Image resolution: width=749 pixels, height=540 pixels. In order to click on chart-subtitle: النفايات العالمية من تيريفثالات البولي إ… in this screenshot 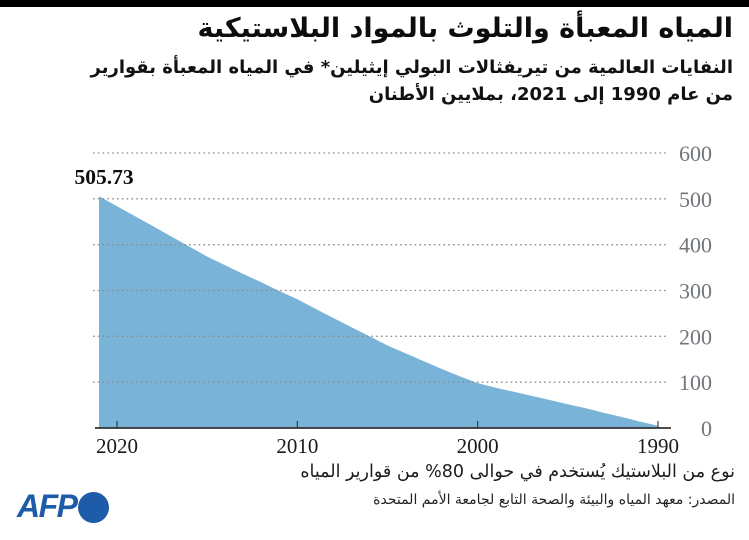, I will do `click(366, 82)`.